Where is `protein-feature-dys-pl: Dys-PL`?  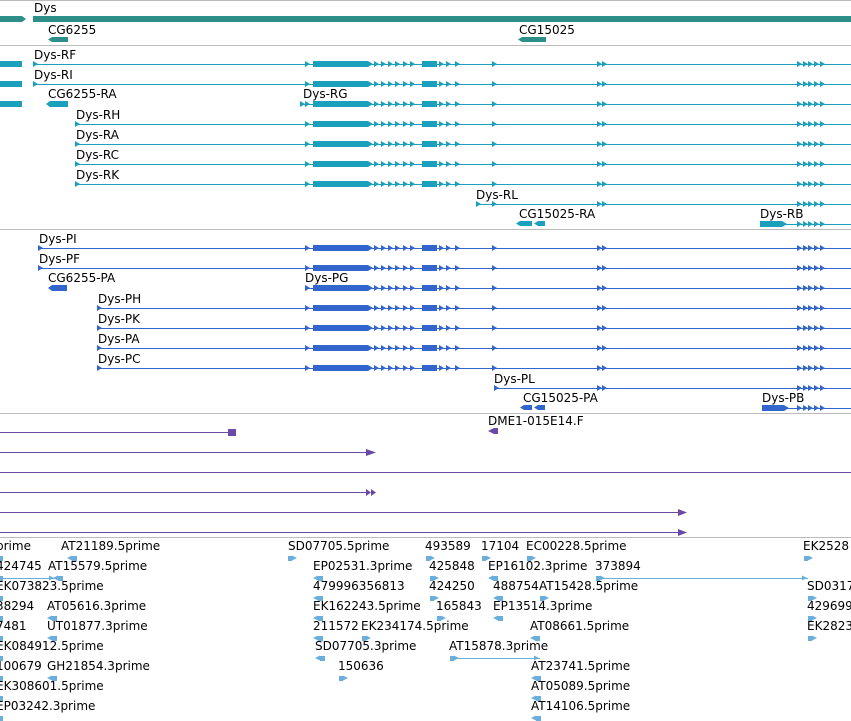 protein-feature-dys-pl: Dys-PL is located at coordinates (672, 381).